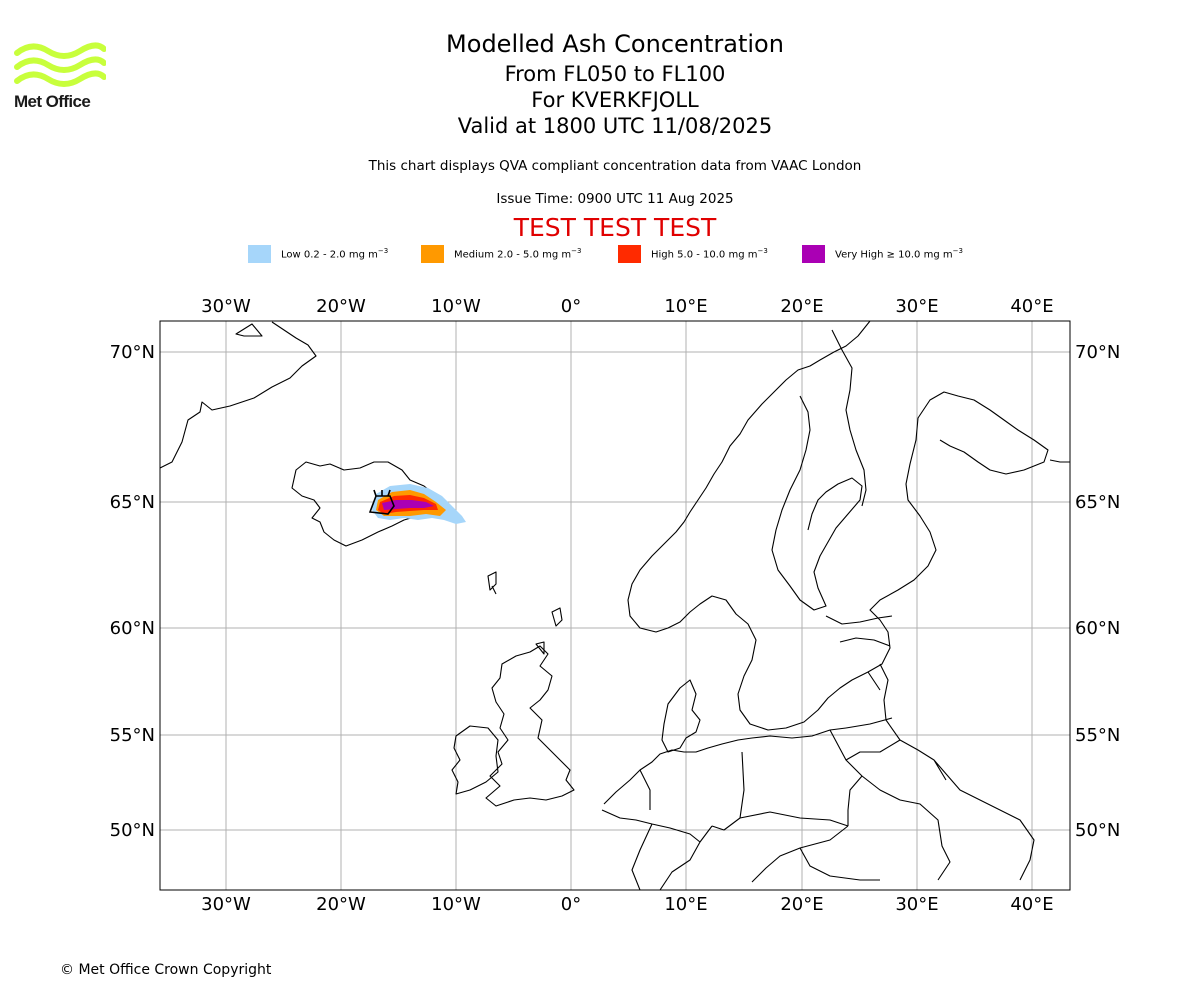 The height and width of the screenshot is (1000, 1200). What do you see at coordinates (166, 970) in the screenshot?
I see `copyright: © Met Office Crown Copyright` at bounding box center [166, 970].